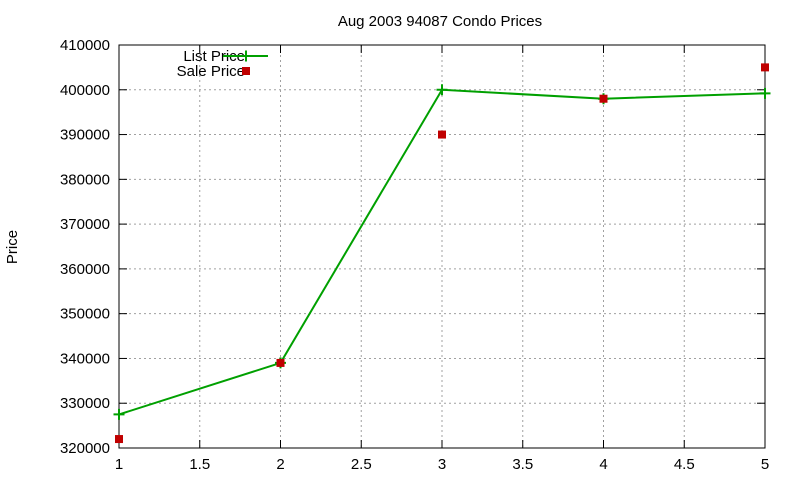  What do you see at coordinates (246, 71) in the screenshot?
I see `legend-marker-sale-price` at bounding box center [246, 71].